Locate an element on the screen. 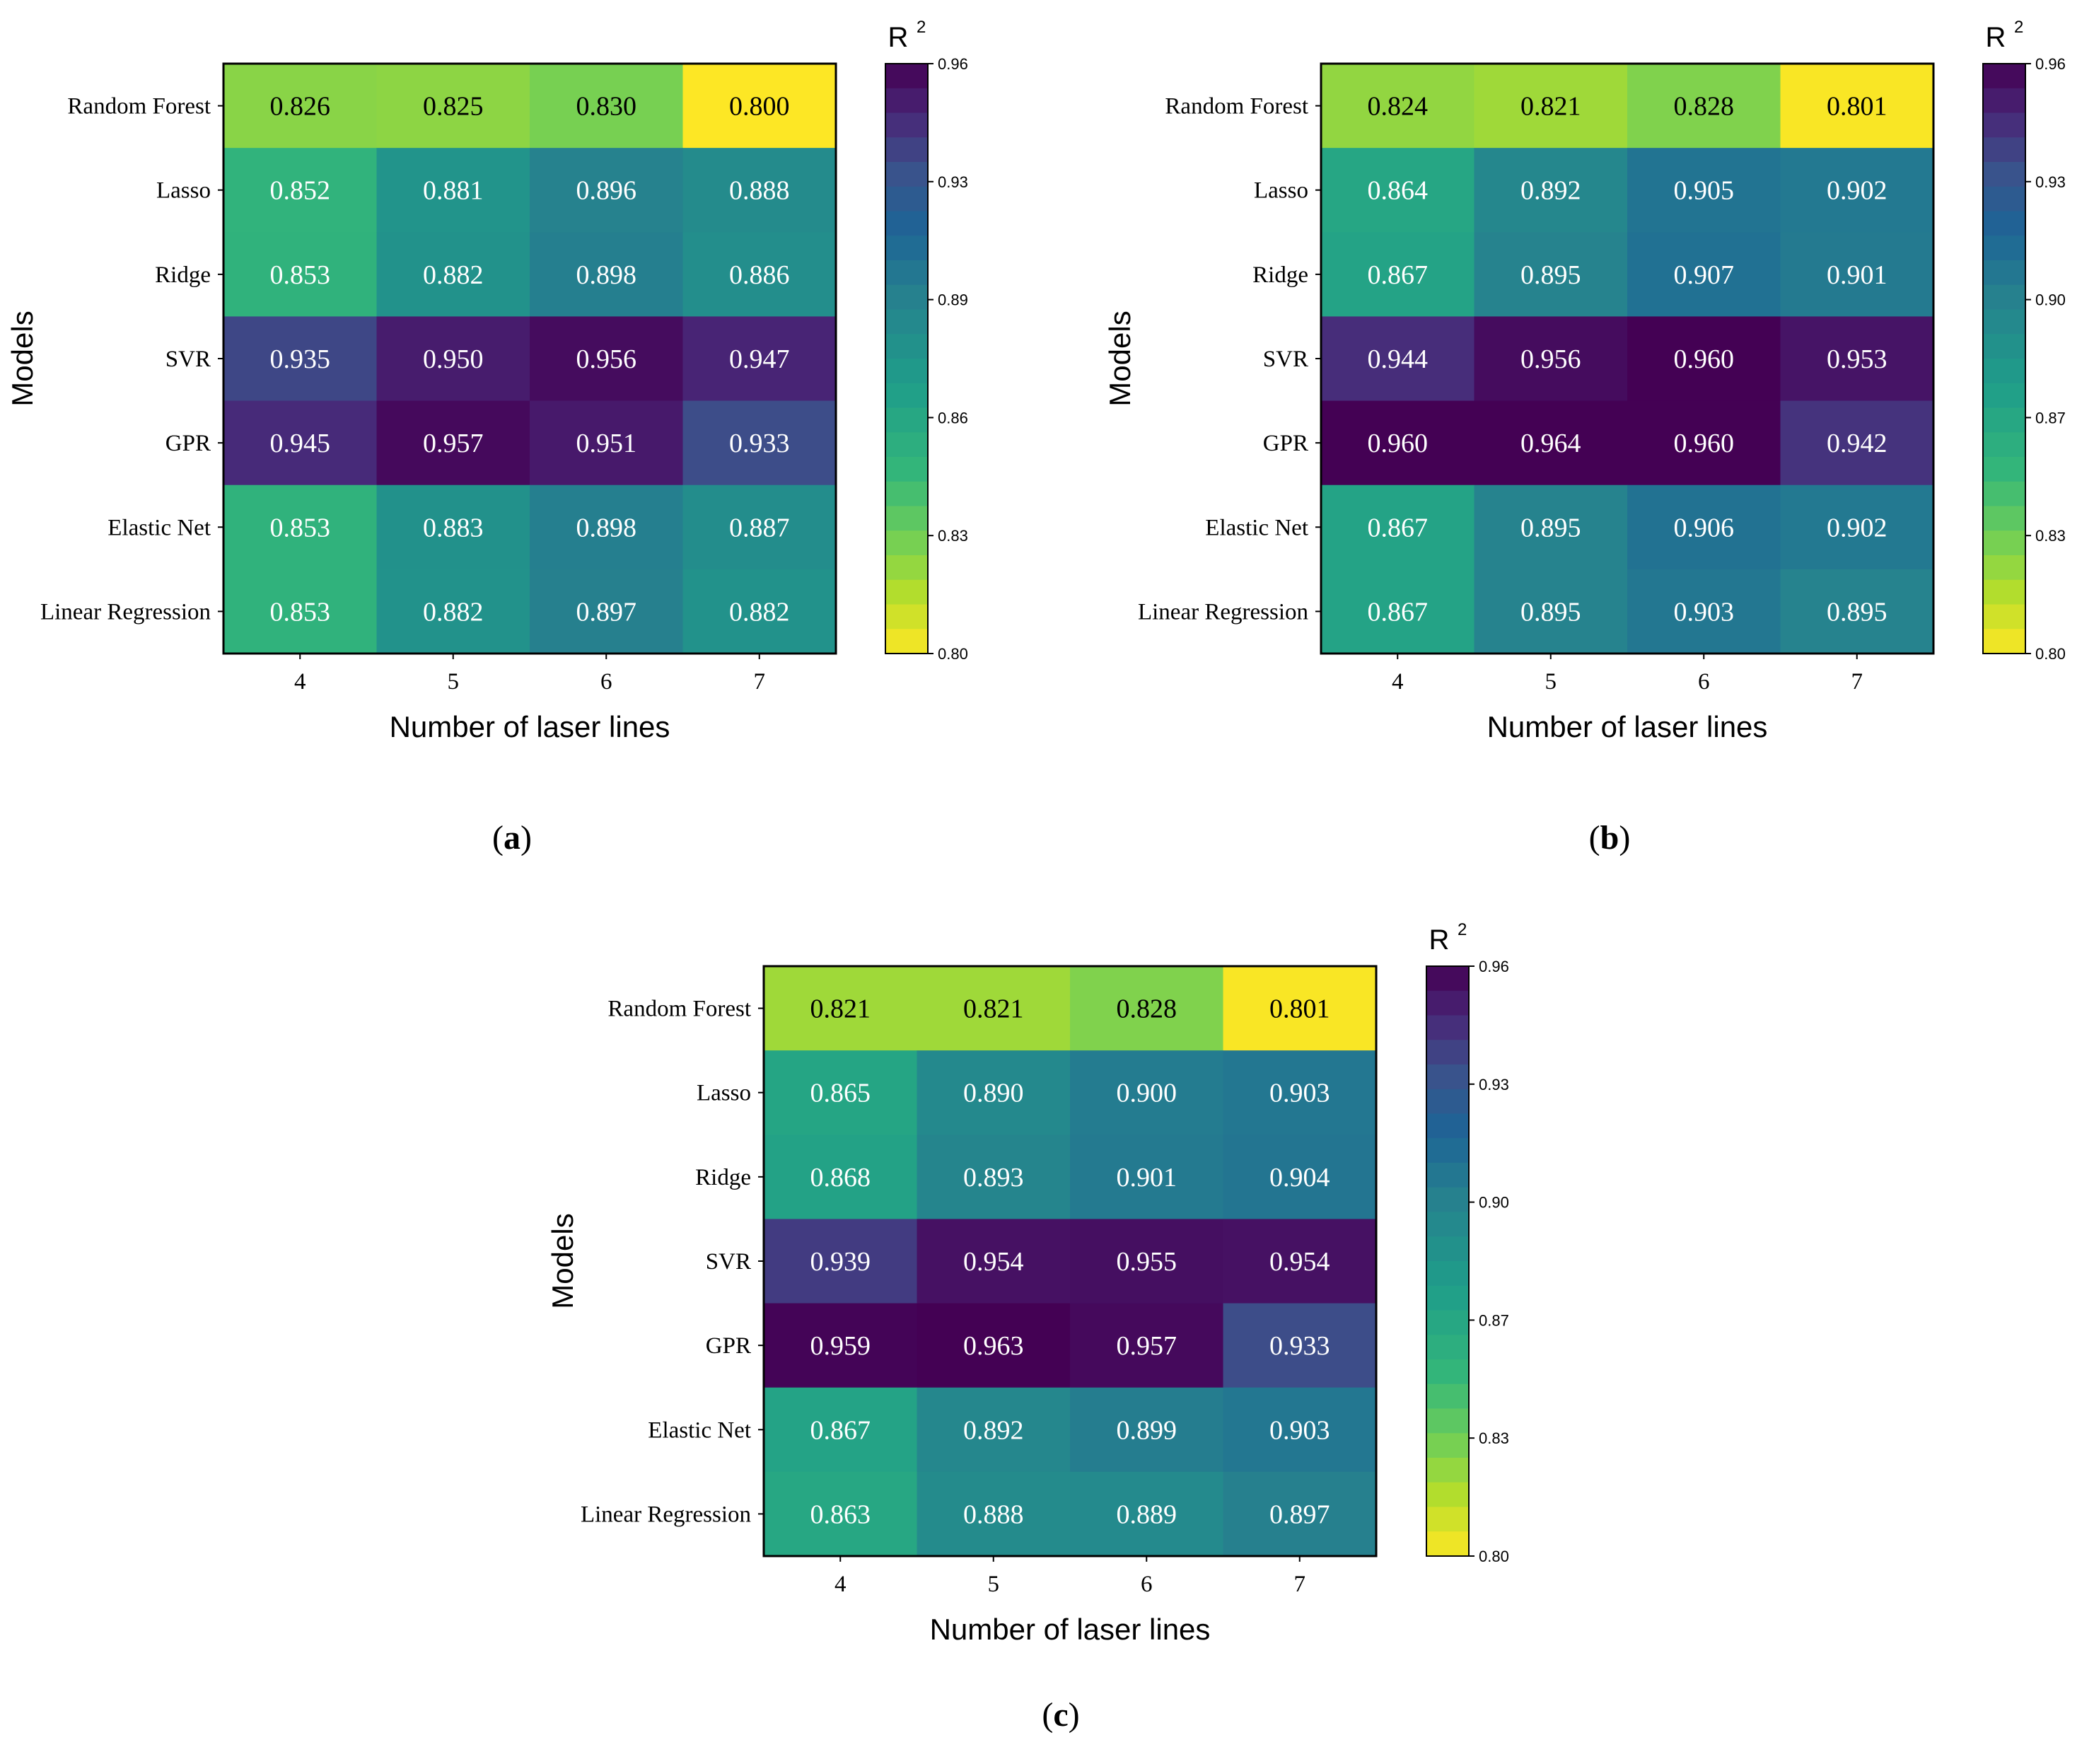 This screenshot has height=1764, width=2094. colorbar-tick-label: 0.89 is located at coordinates (953, 300).